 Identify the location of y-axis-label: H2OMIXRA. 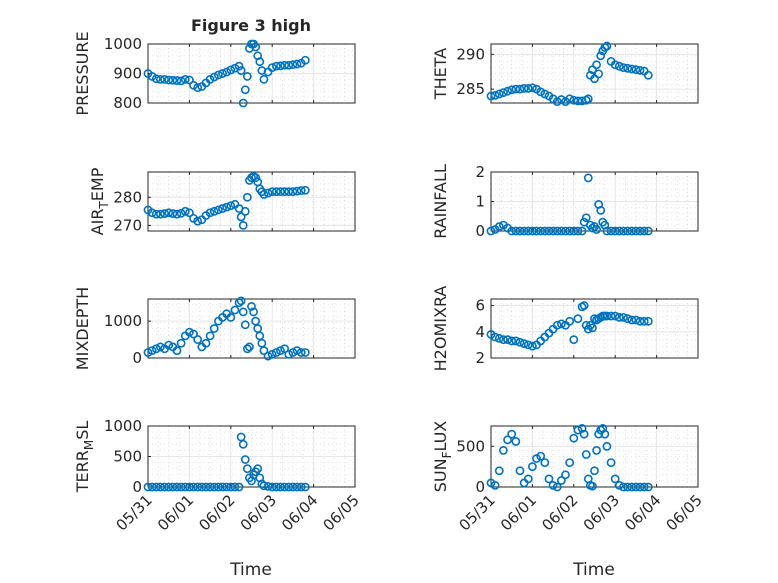
(440, 329).